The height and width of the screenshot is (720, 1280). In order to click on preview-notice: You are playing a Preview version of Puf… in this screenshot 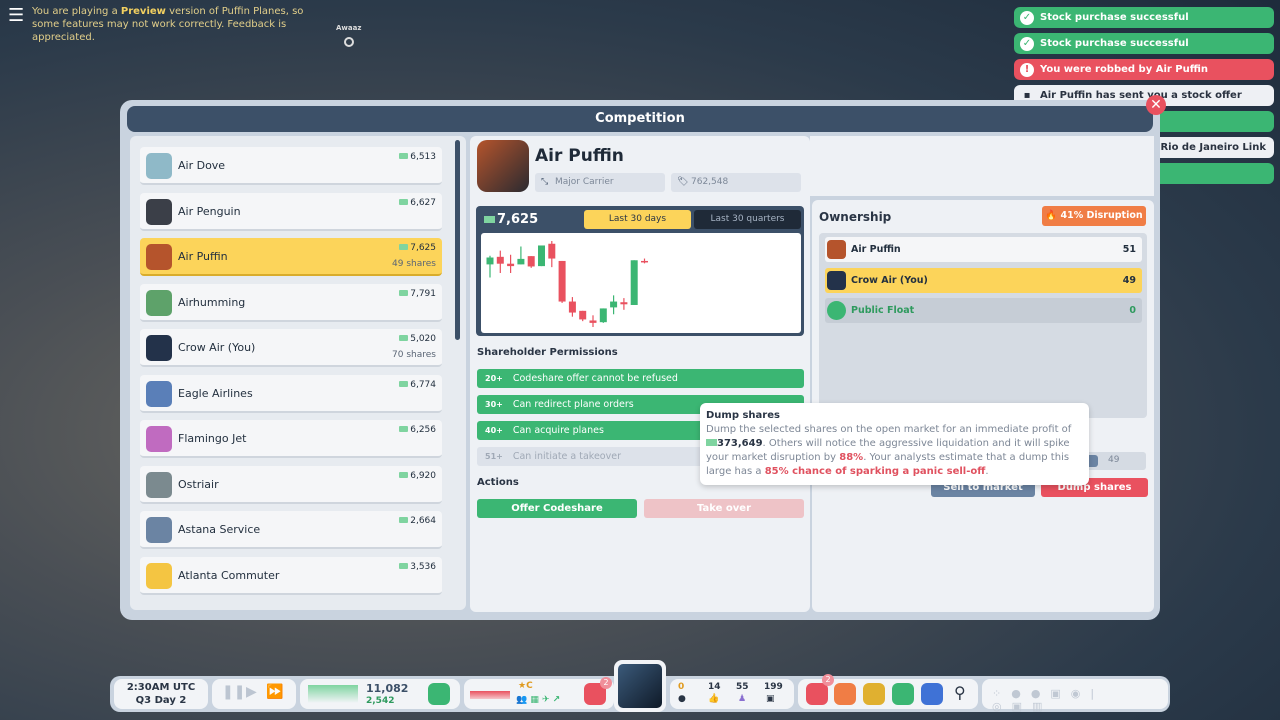, I will do `click(168, 24)`.